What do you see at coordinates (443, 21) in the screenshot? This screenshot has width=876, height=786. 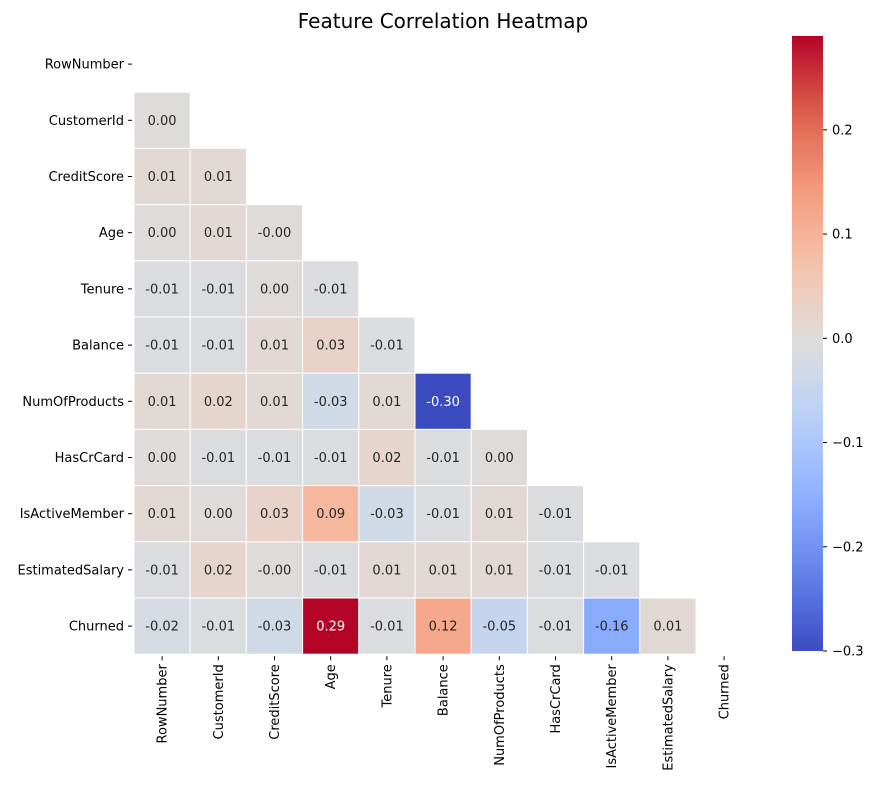 I see `chart-title: Feature Correlation Heatmap` at bounding box center [443, 21].